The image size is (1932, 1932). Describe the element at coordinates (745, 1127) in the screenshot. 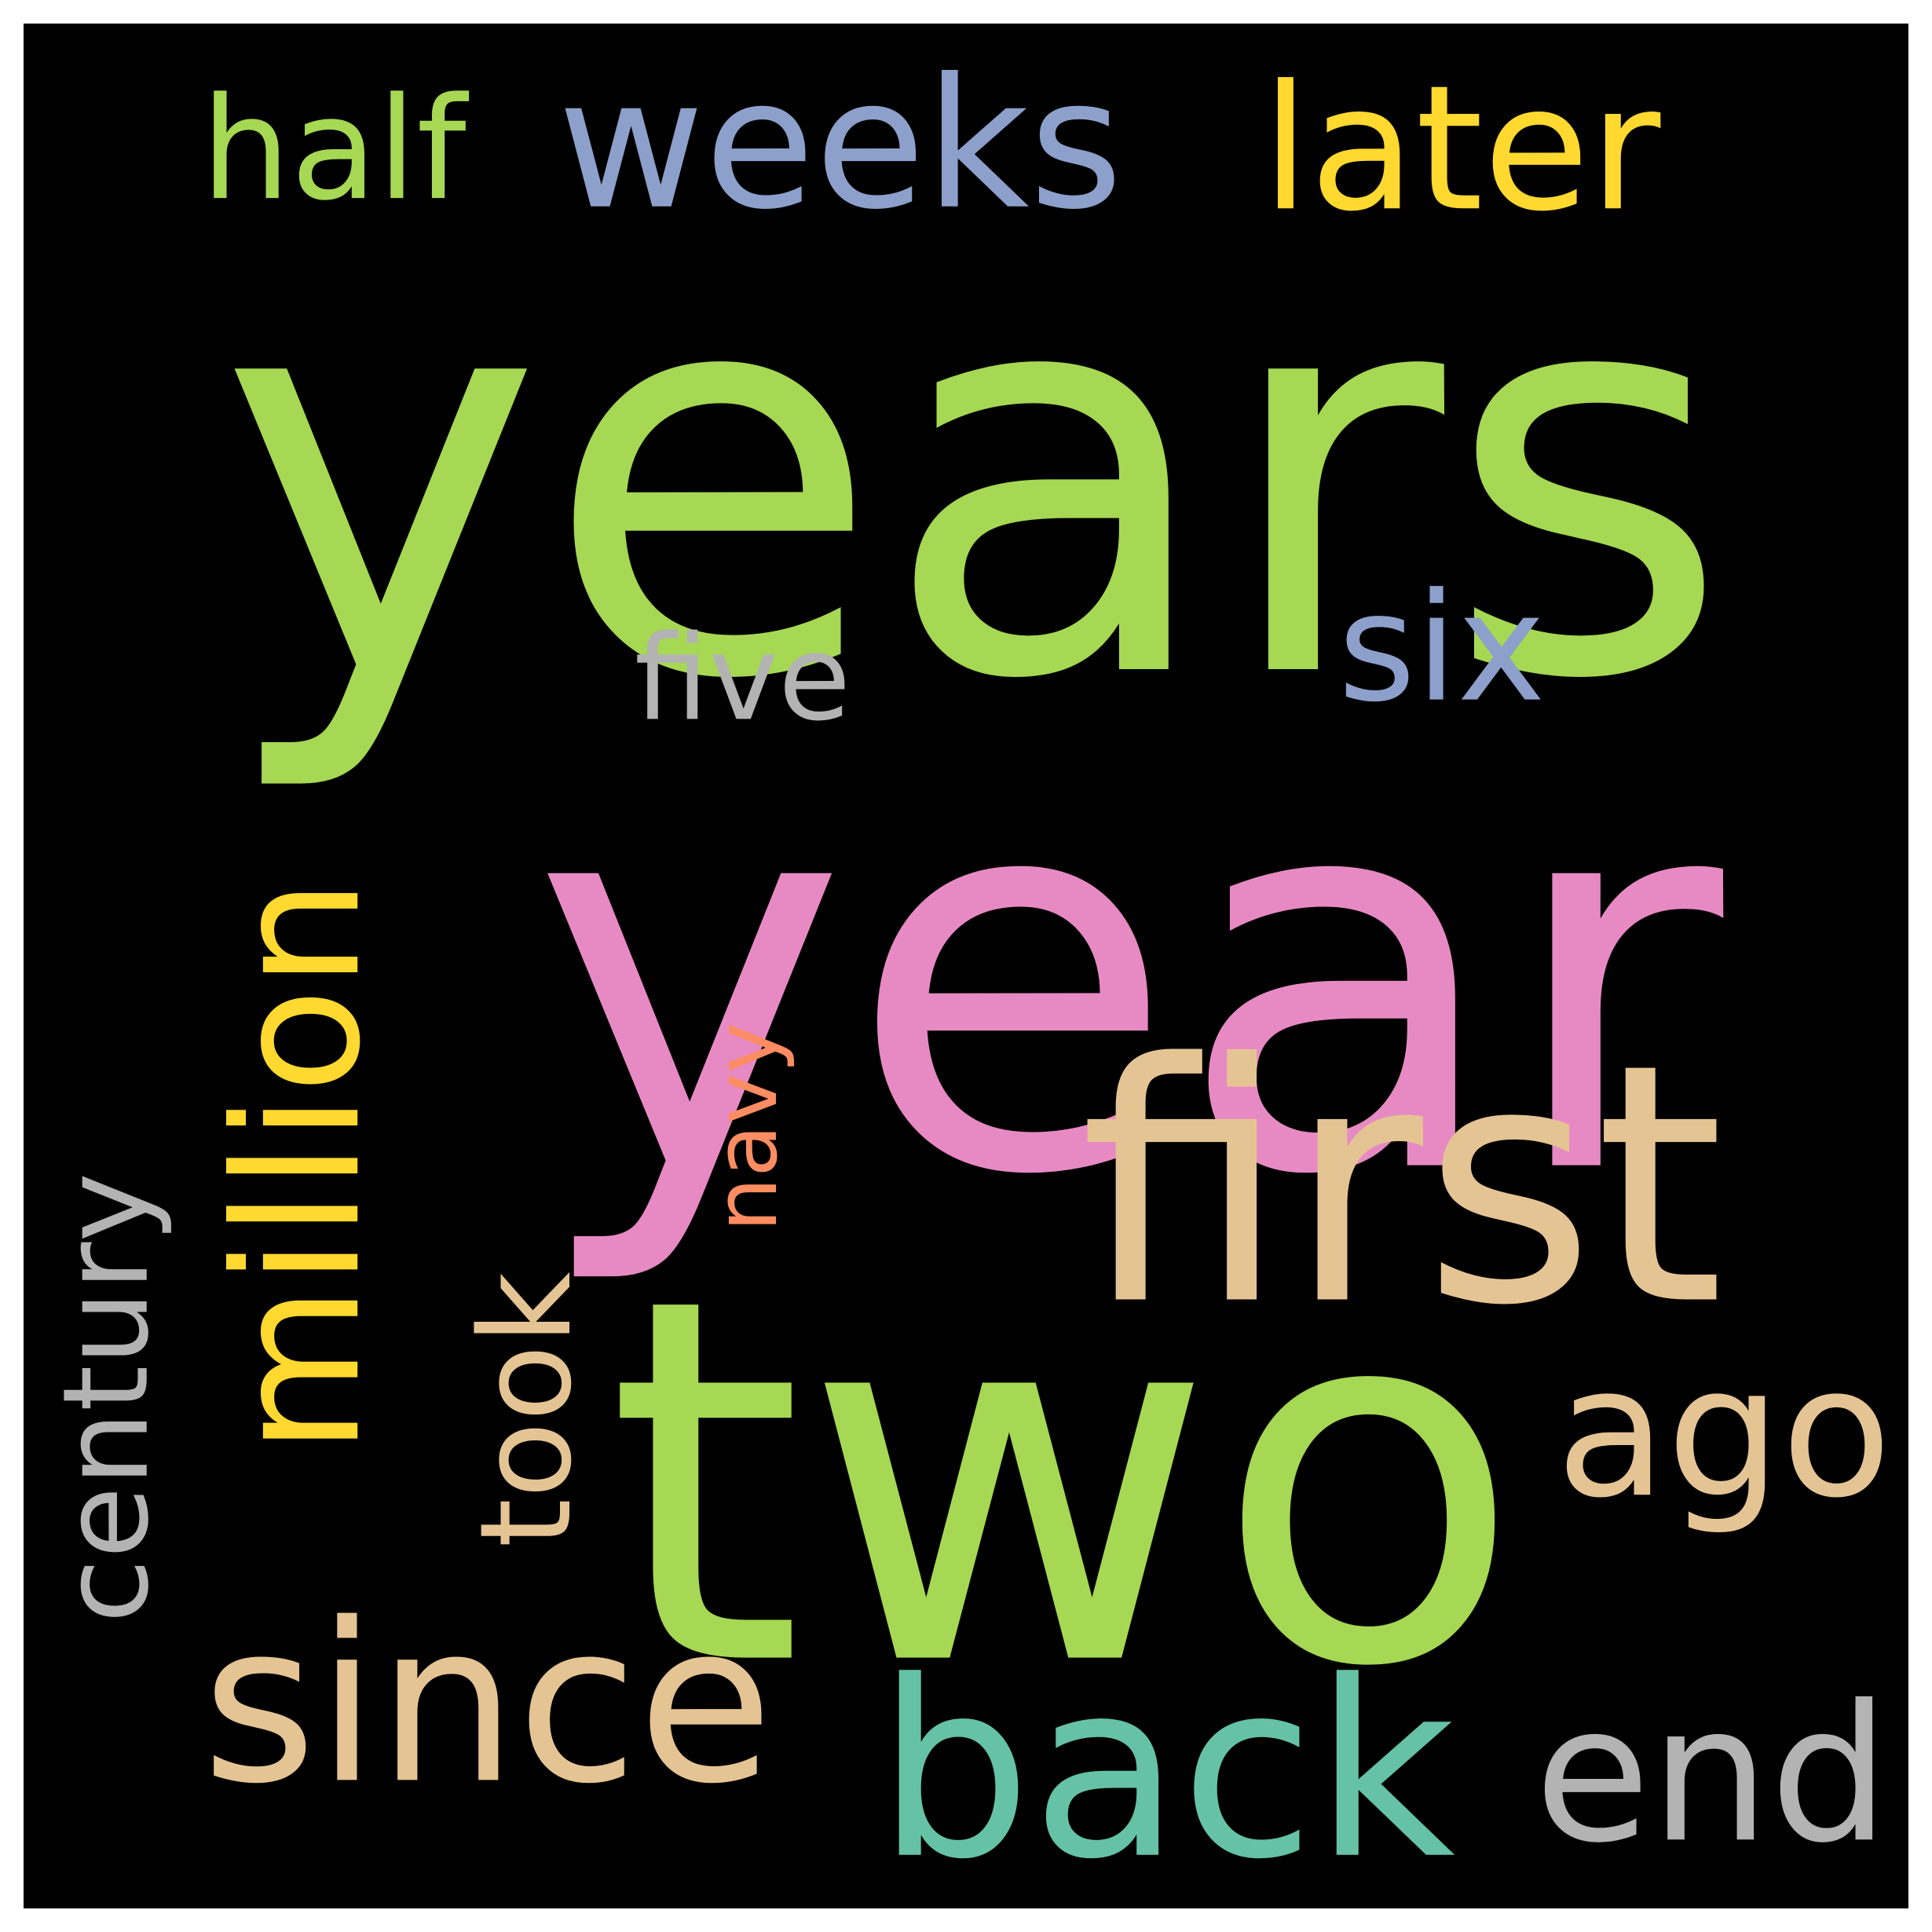

I see `word-navy: navy` at that location.